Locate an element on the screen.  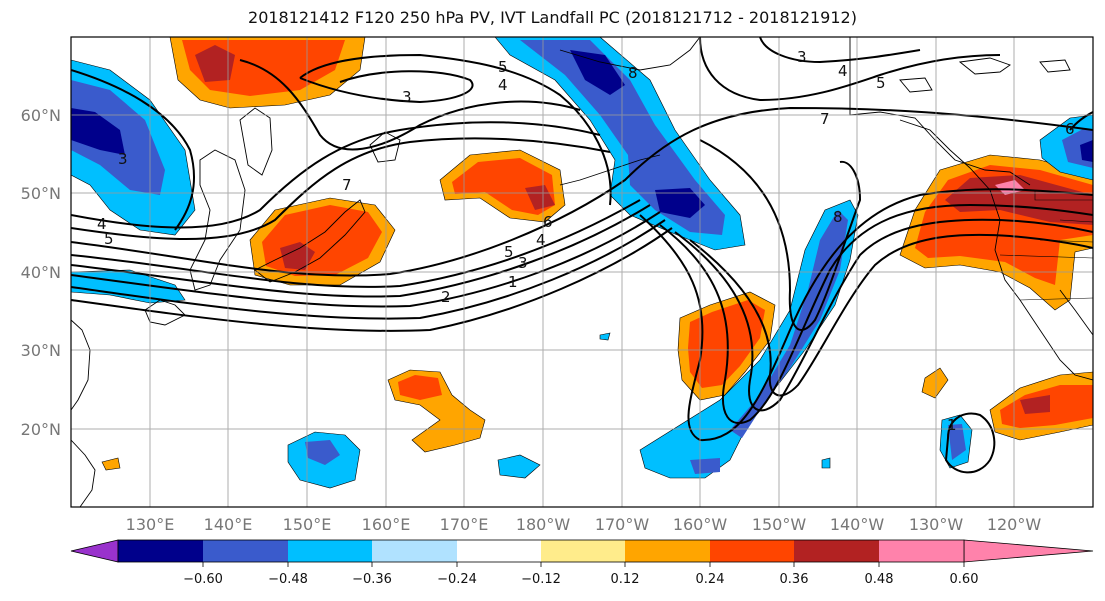
lon-label: 140°E is located at coordinates (228, 524).